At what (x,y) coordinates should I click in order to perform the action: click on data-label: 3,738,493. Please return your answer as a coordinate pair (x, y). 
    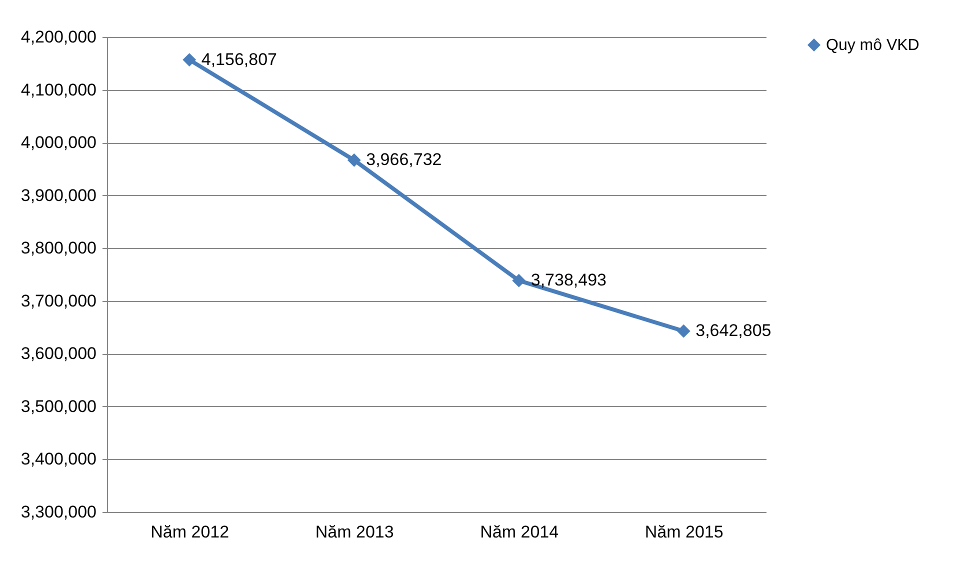
    Looking at the image, I should click on (568, 280).